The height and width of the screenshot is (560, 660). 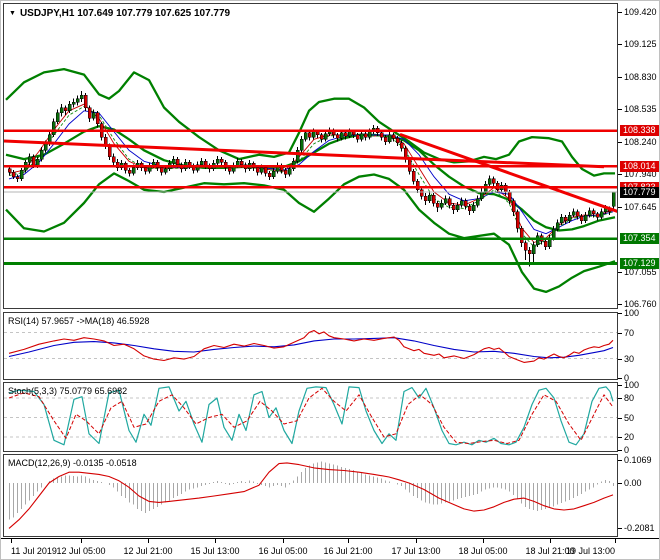 What do you see at coordinates (283, 551) in the screenshot?
I see `time-label: 16 Jul 05:00` at bounding box center [283, 551].